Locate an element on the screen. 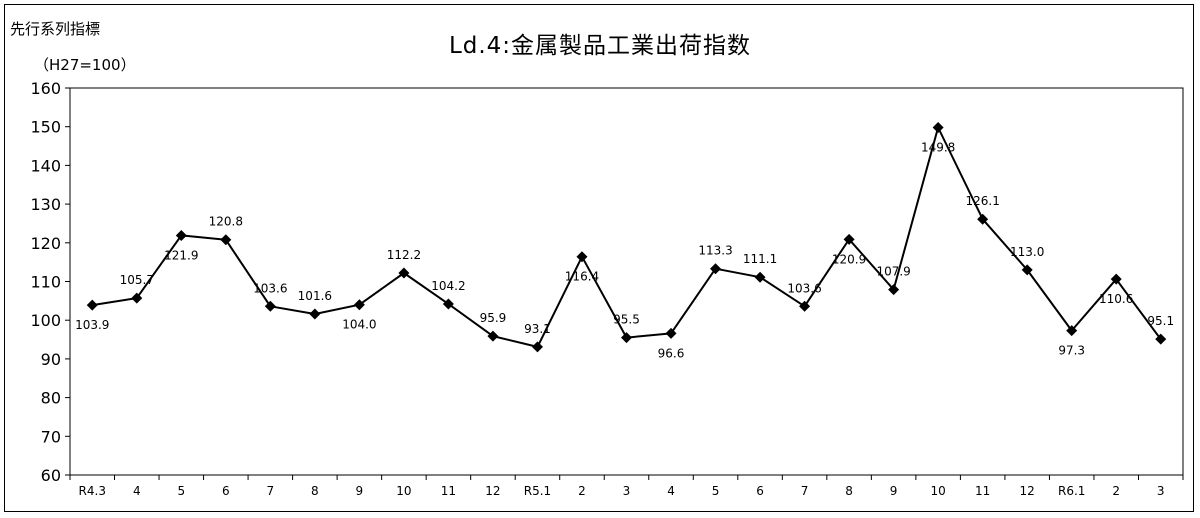 Image resolution: width=1200 pixels, height=518 pixels. x-axis-ticks: R4.3 4 5 6 7 8 9 10 11 12 R5.1 2 3 4 5 6 7 8 9 10 11 12 R6.1 2 3 is located at coordinates (626, 486).